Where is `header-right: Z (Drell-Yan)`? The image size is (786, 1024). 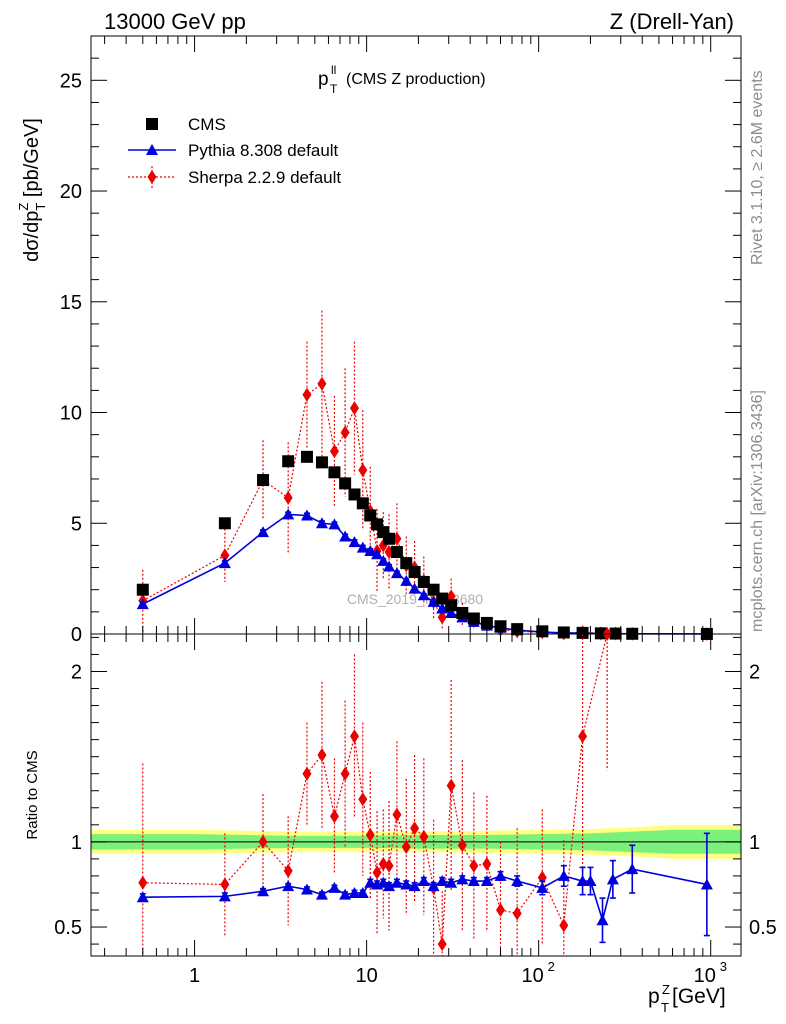
header-right: Z (Drell-Yan) is located at coordinates (672, 21).